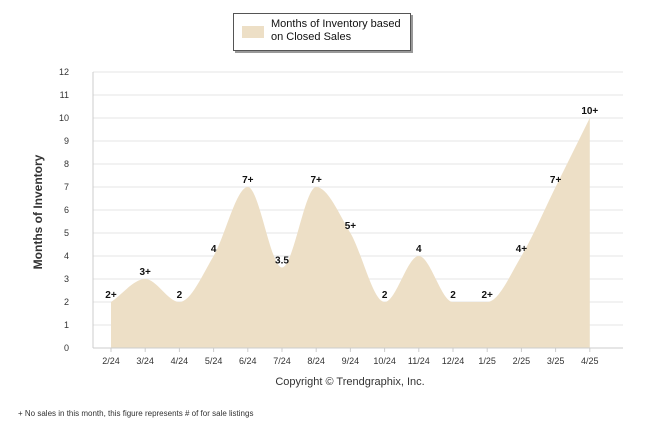  What do you see at coordinates (487, 361) in the screenshot?
I see `x-tick-label: 1/25` at bounding box center [487, 361].